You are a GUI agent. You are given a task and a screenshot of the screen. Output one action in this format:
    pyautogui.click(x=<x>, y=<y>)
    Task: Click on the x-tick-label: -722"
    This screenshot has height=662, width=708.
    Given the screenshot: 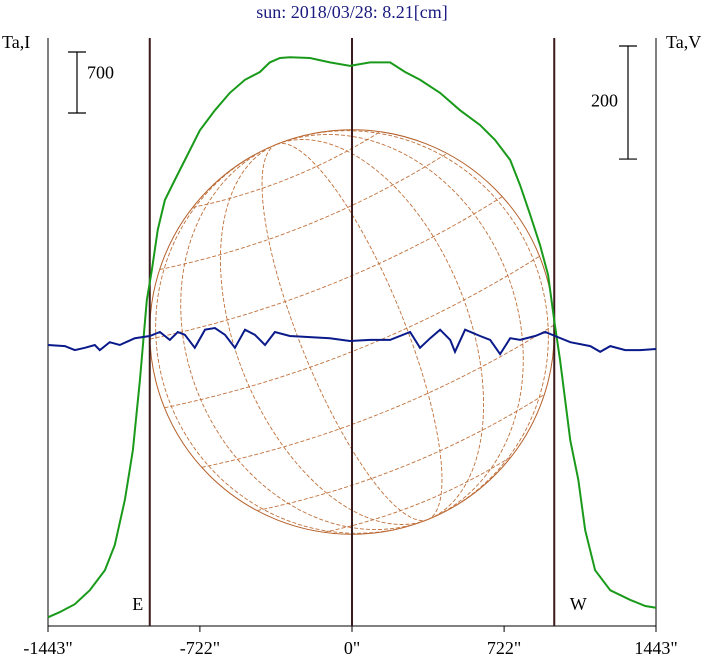 What is the action you would take?
    pyautogui.click(x=200, y=648)
    